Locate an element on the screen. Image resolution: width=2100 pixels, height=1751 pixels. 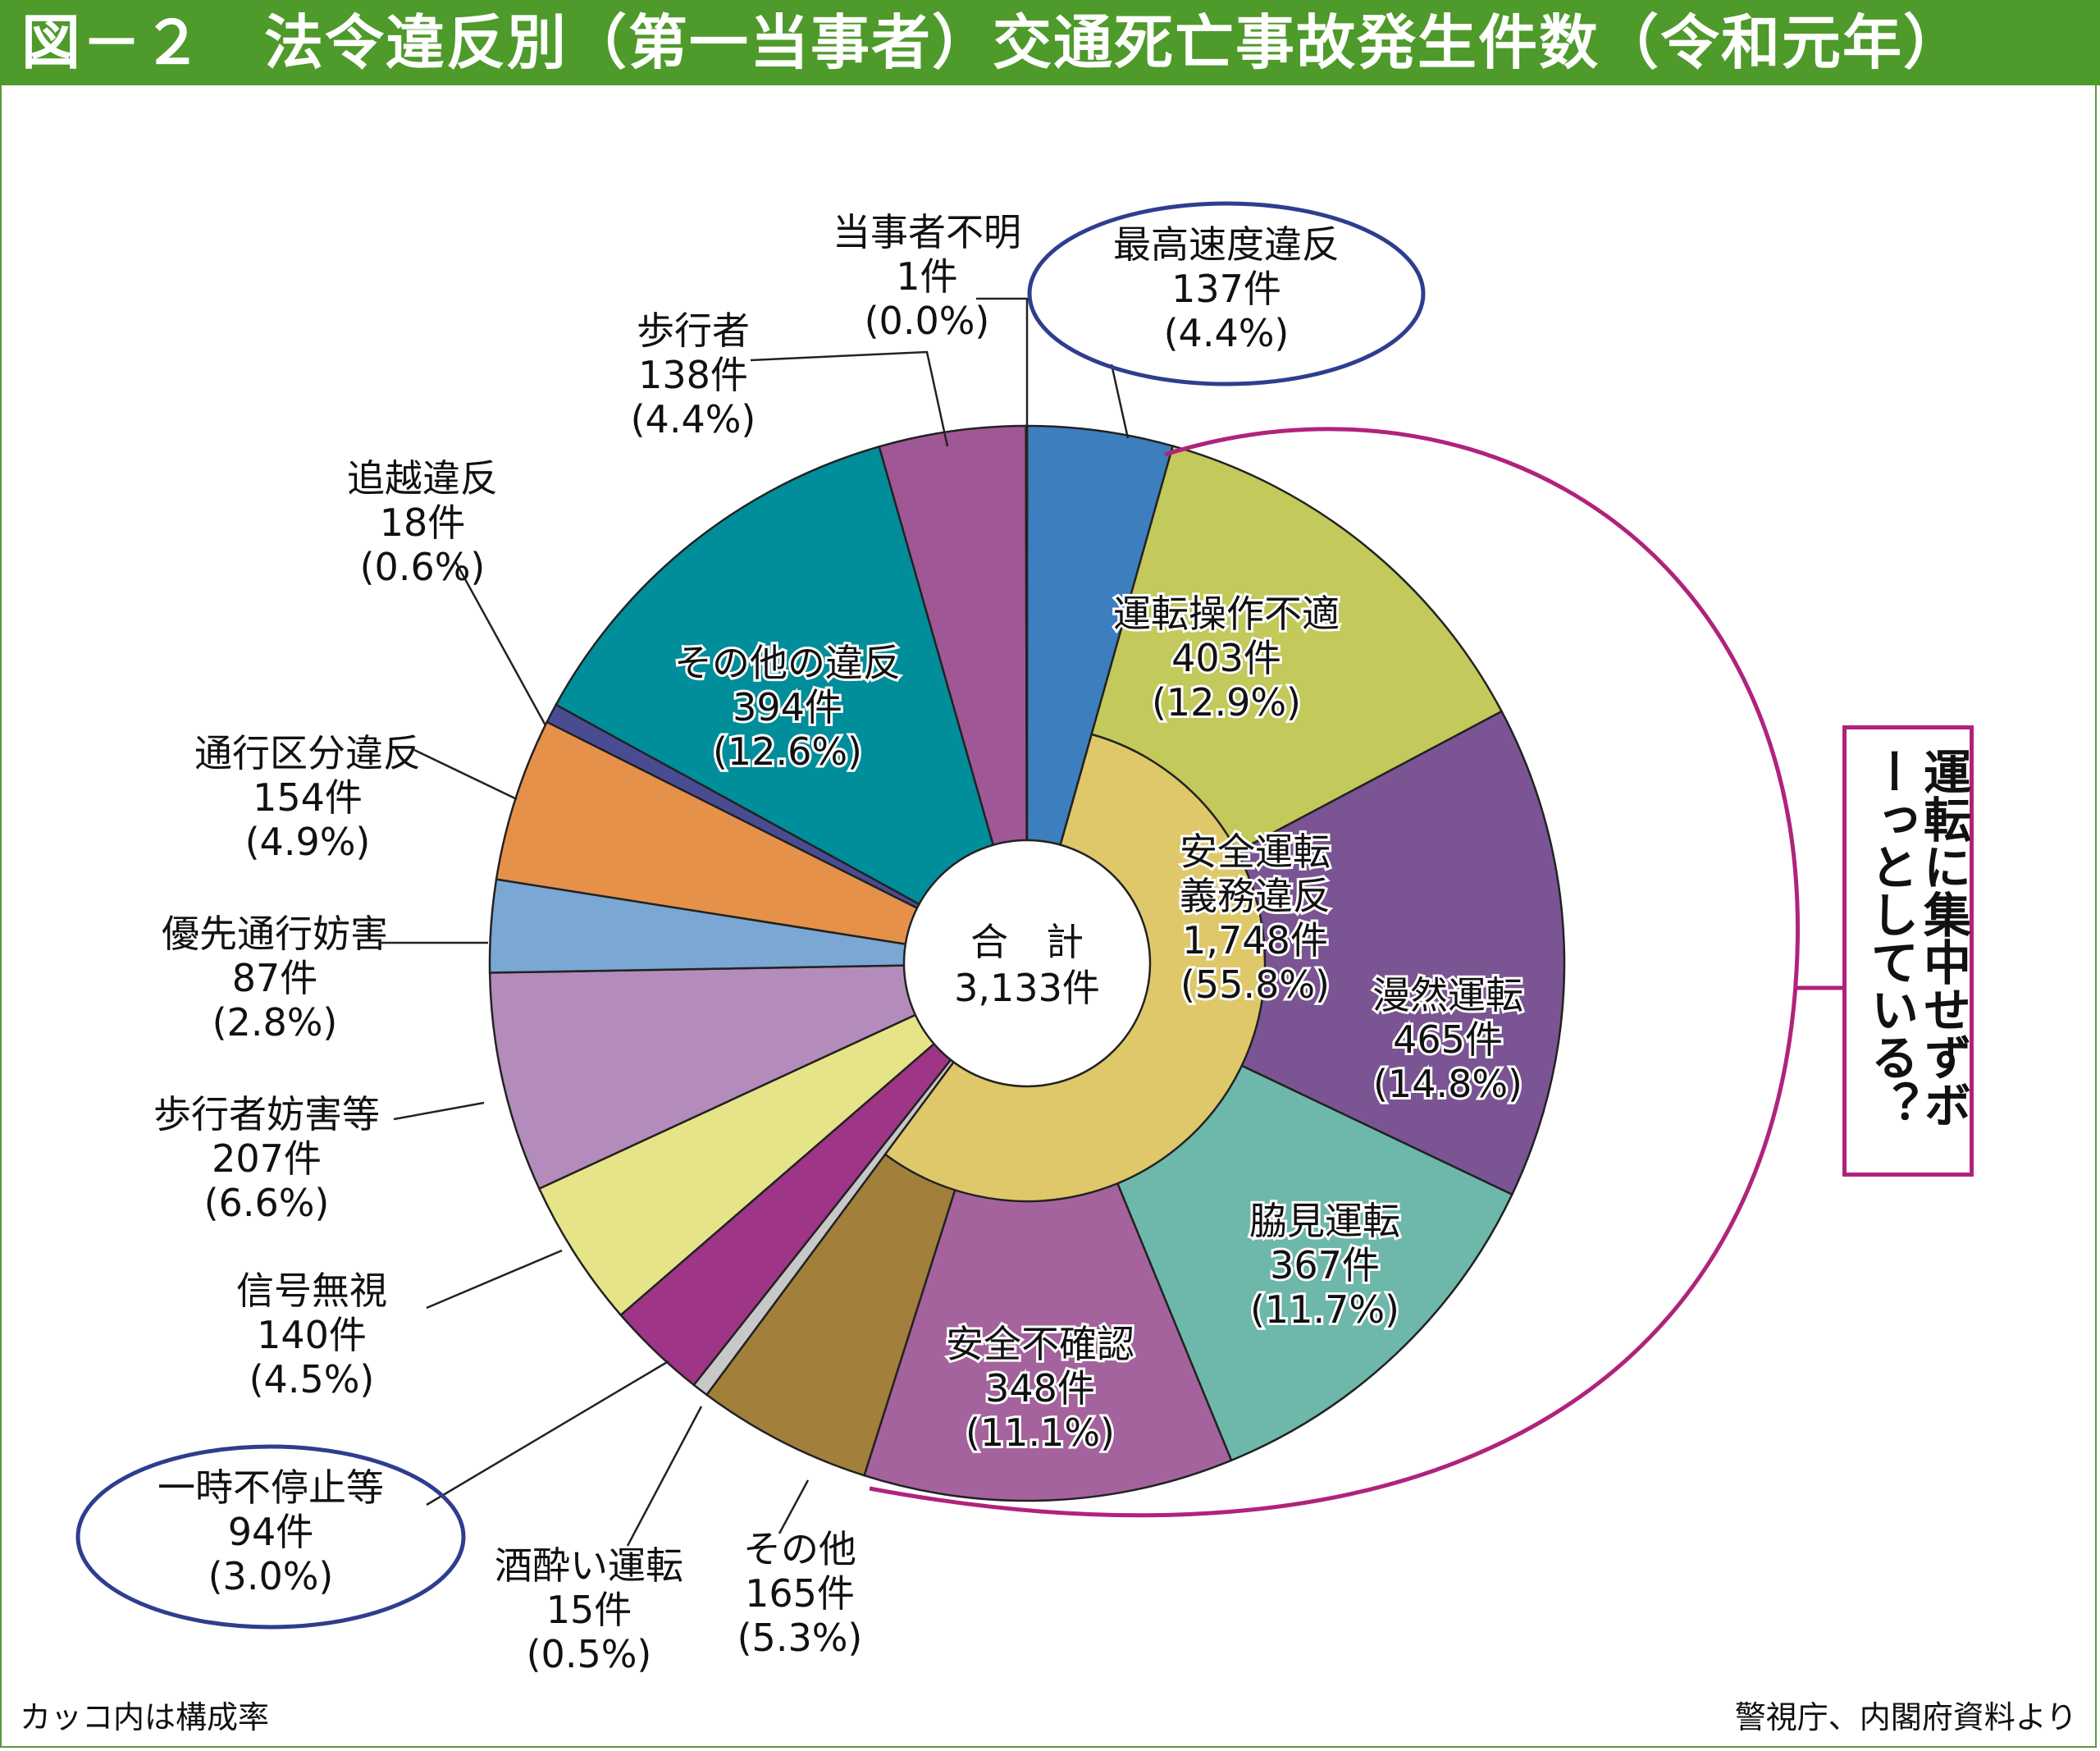
inner-count: 1,748件 is located at coordinates (1255, 940).